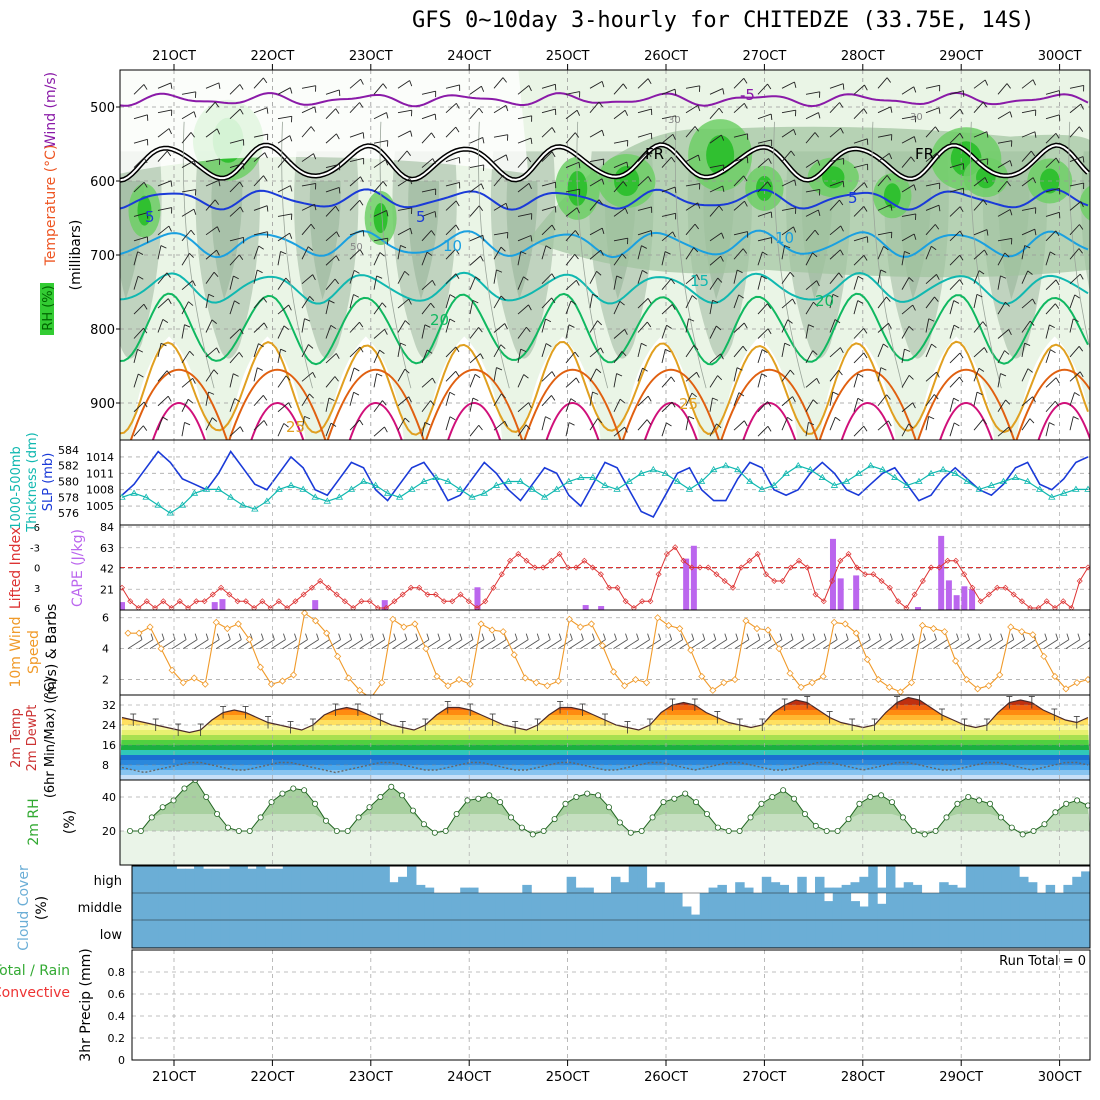  I want to click on thickness-label-1: 1000-500mb, so click(16, 488).